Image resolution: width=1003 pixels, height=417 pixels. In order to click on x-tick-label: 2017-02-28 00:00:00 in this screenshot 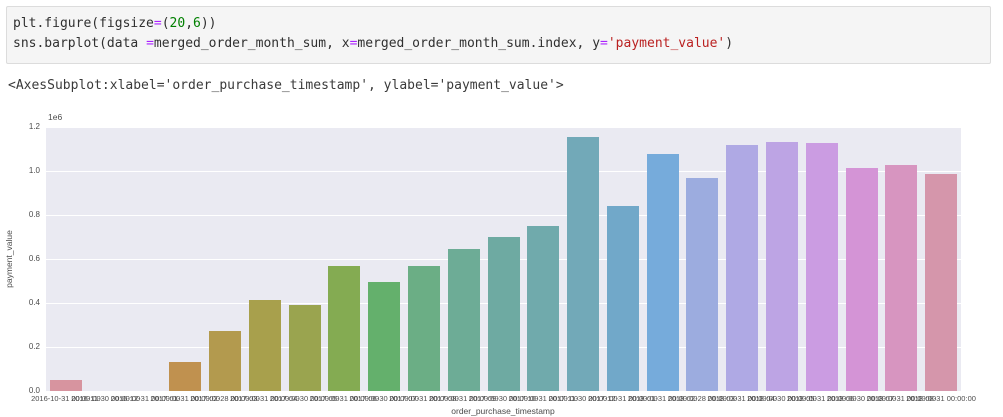, I will do `click(225, 398)`.